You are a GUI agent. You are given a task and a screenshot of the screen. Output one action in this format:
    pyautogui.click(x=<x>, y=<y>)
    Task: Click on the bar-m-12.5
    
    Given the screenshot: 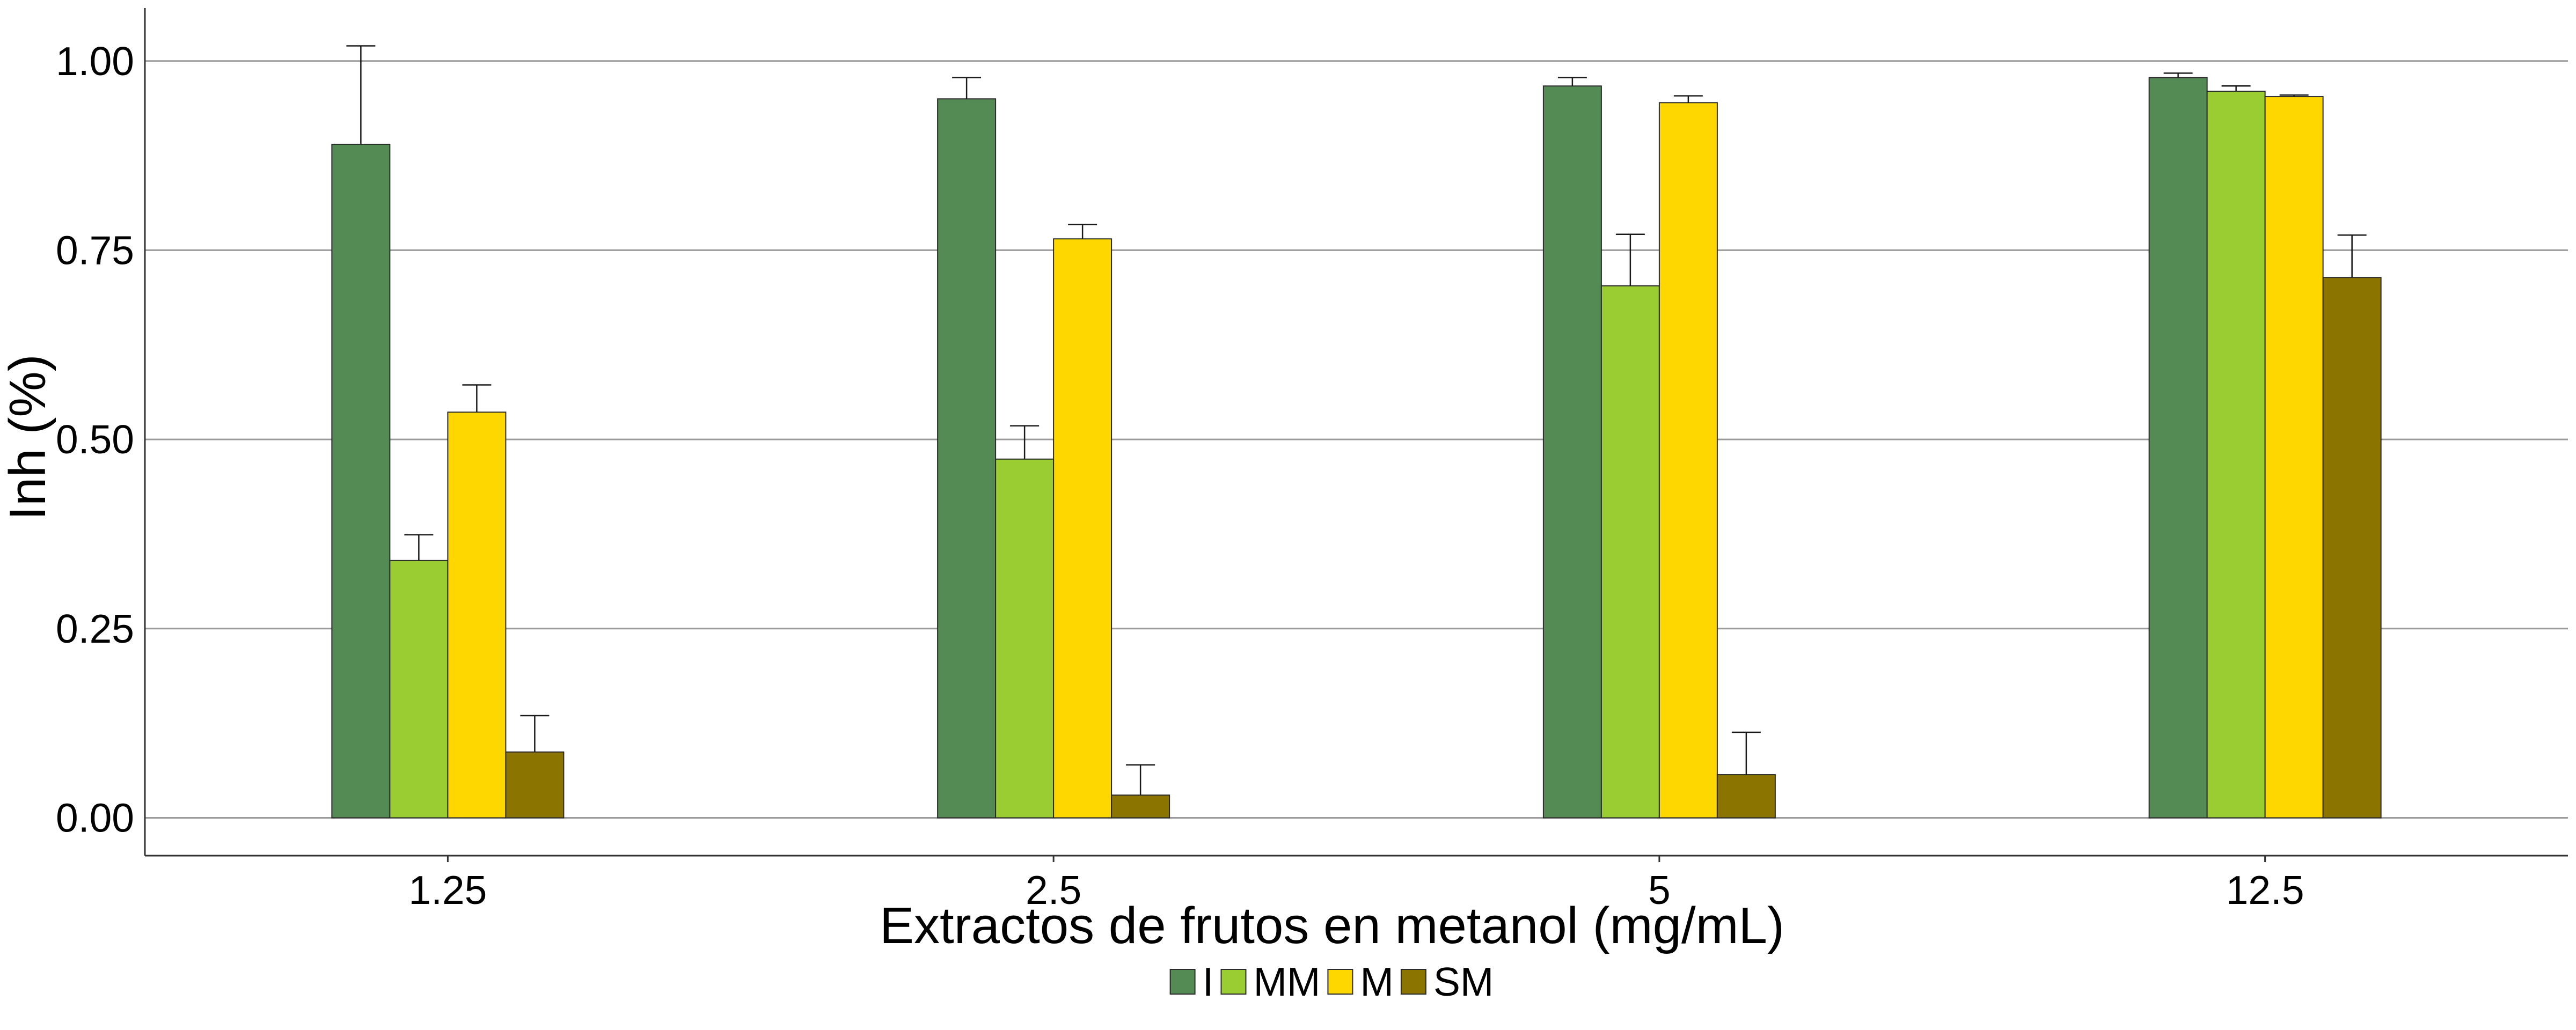 What is the action you would take?
    pyautogui.click(x=2294, y=458)
    